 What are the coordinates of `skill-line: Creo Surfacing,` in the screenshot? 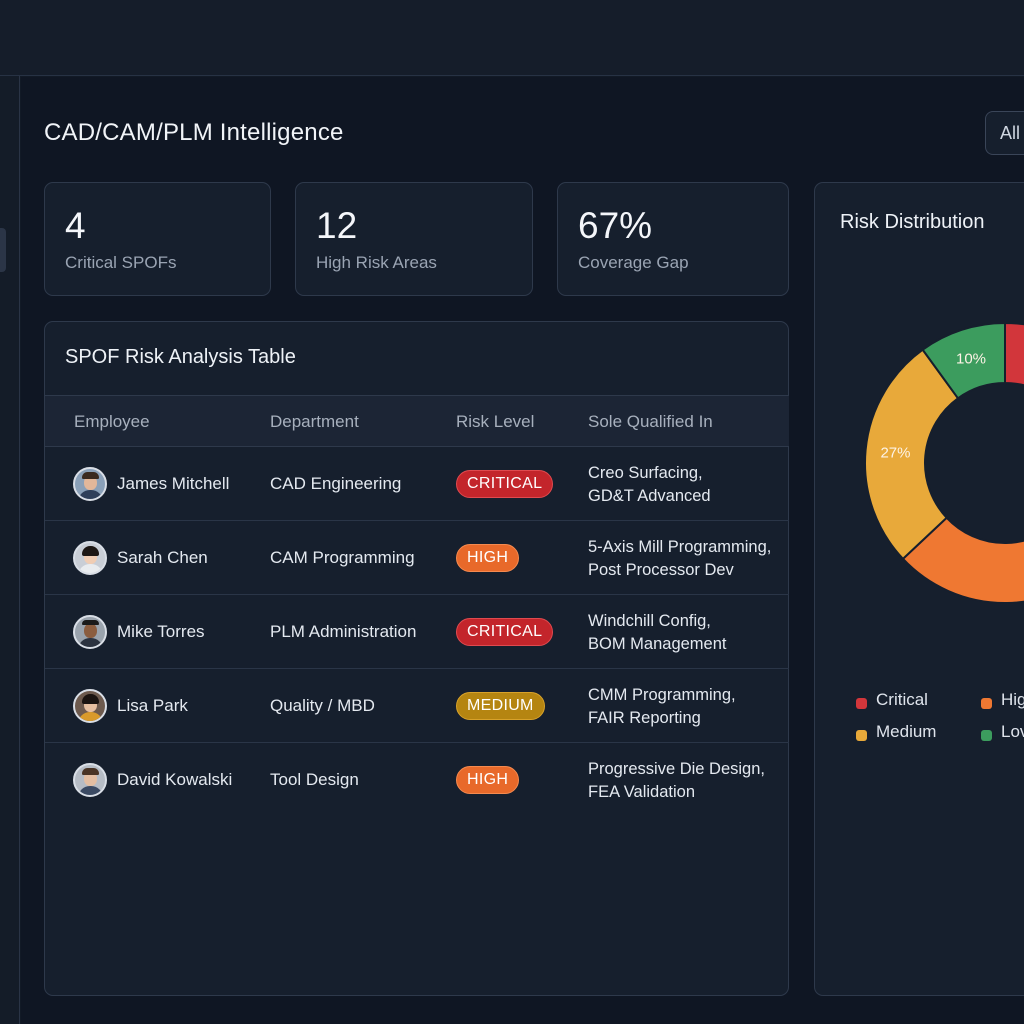 It's located at (645, 473).